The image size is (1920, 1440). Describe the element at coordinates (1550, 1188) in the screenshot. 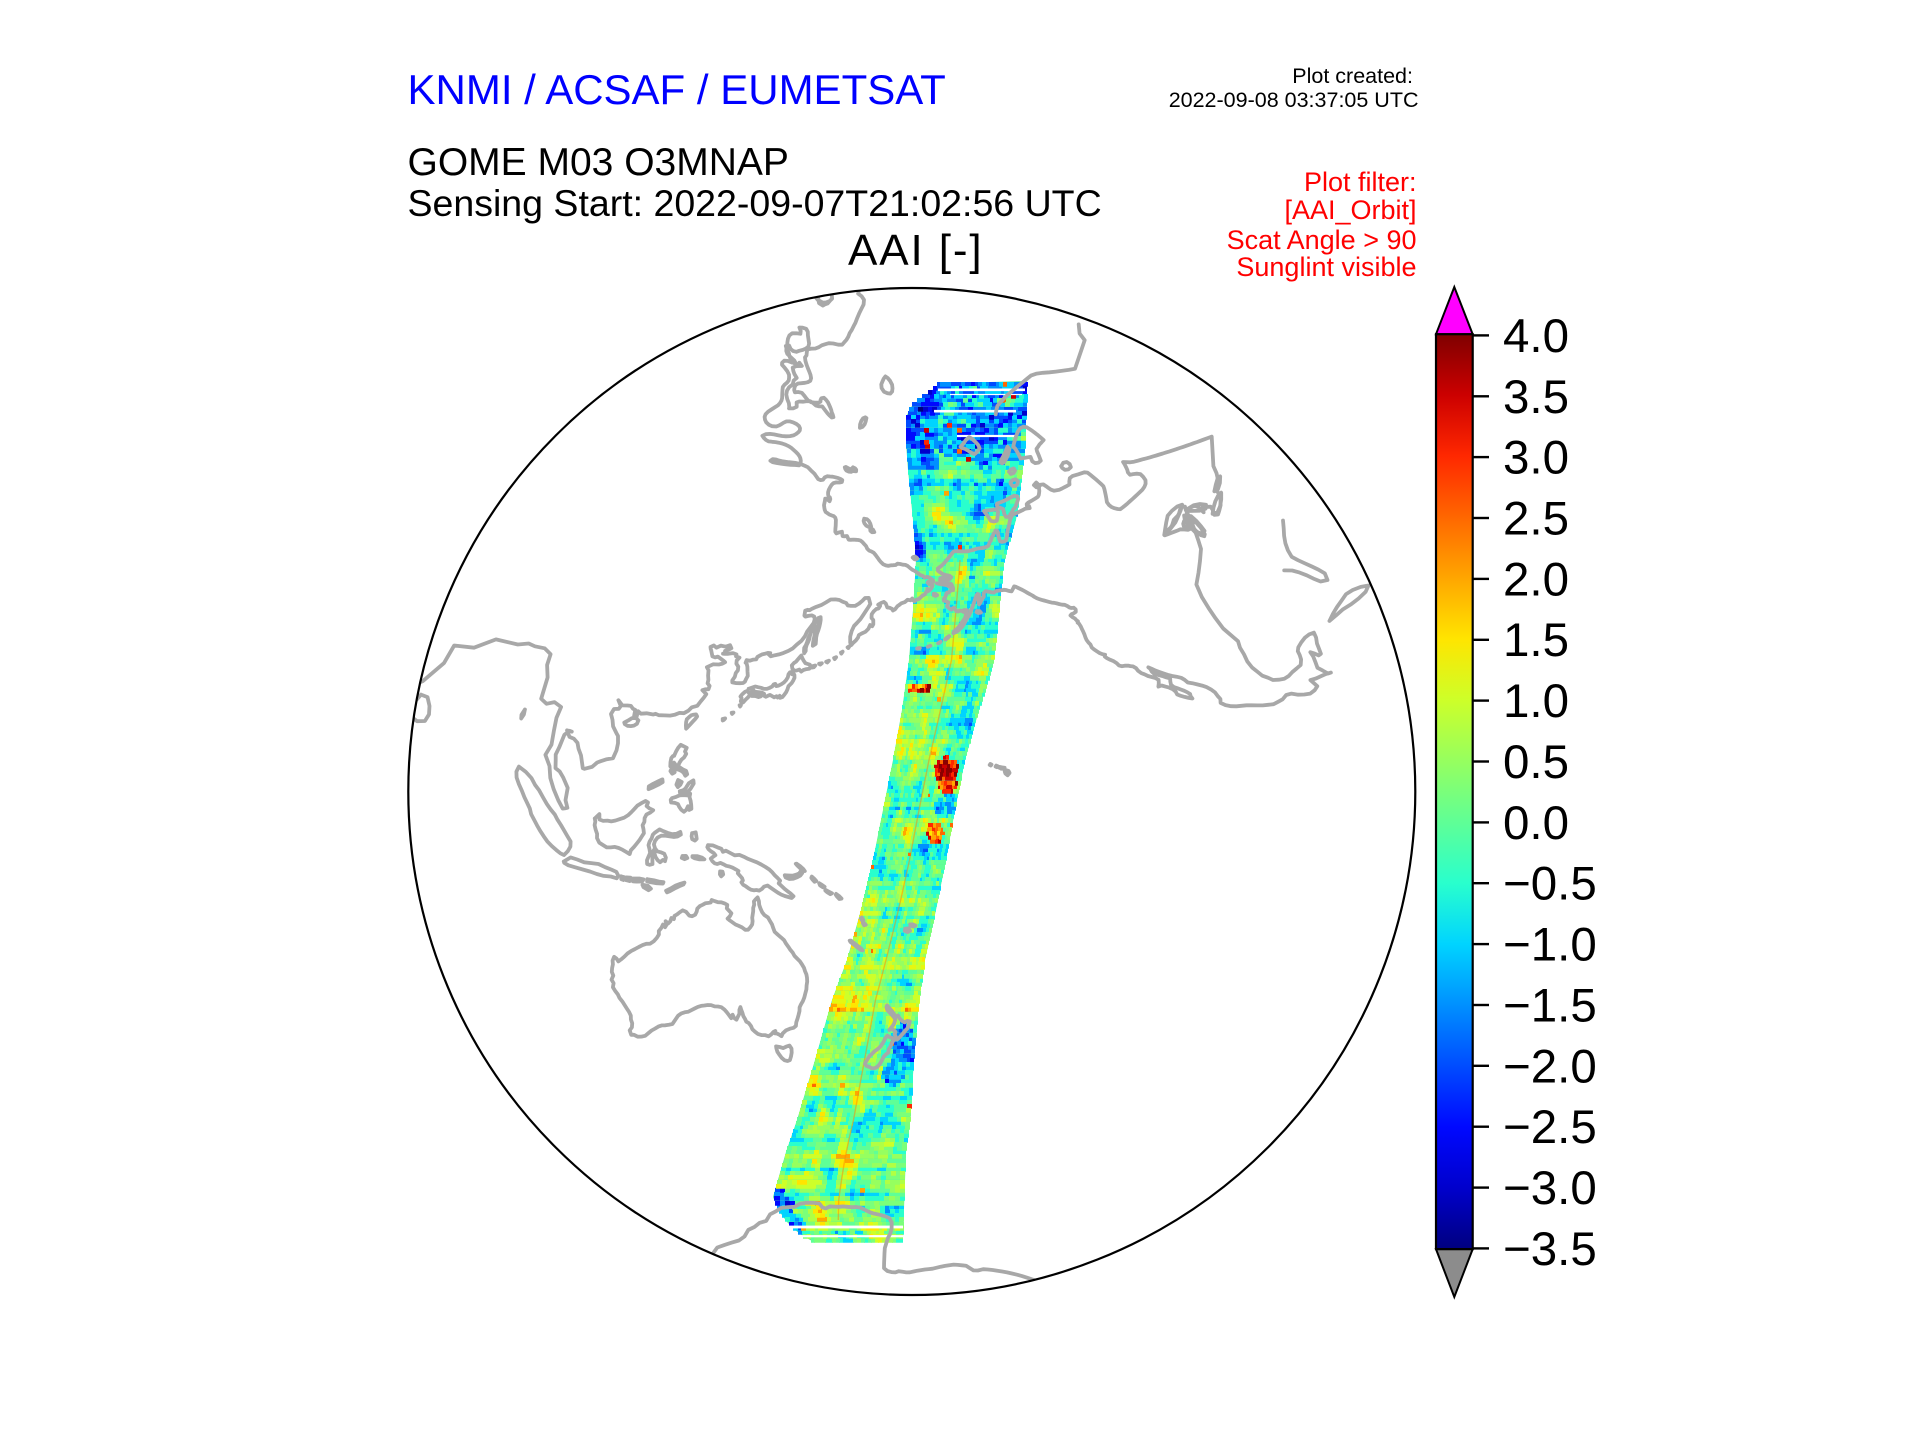

I see `svg-text: −3.0` at that location.